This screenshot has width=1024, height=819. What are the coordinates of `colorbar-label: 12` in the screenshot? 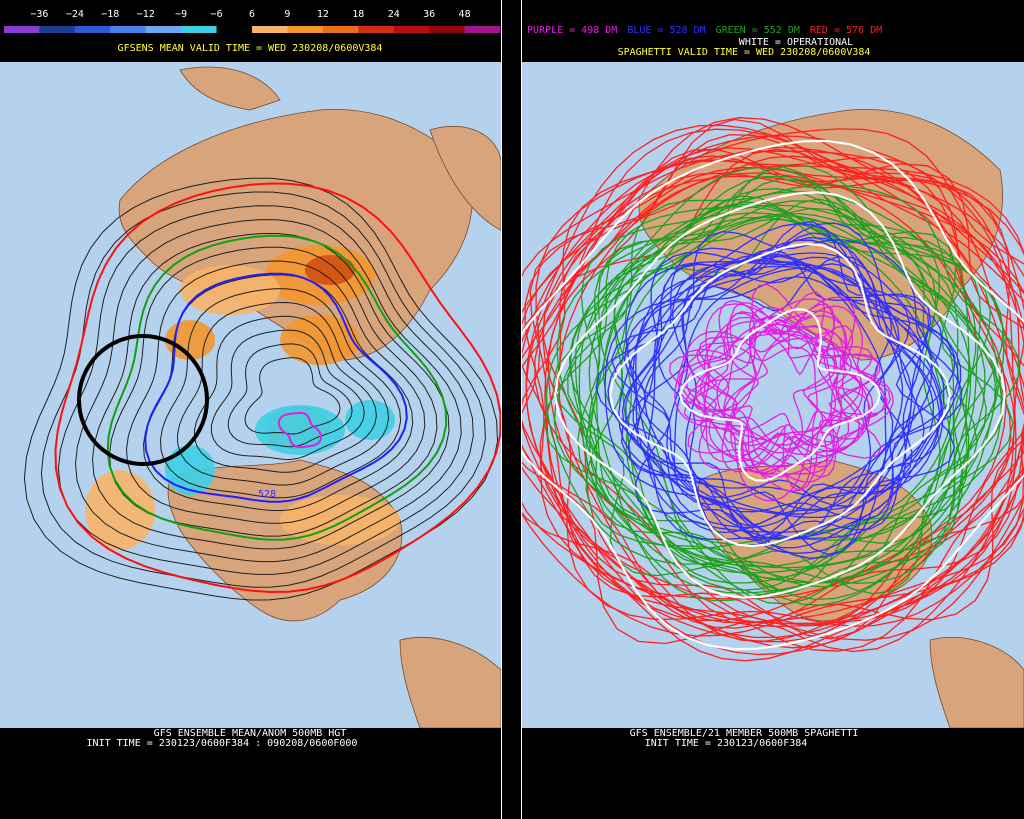 It's located at (323, 14).